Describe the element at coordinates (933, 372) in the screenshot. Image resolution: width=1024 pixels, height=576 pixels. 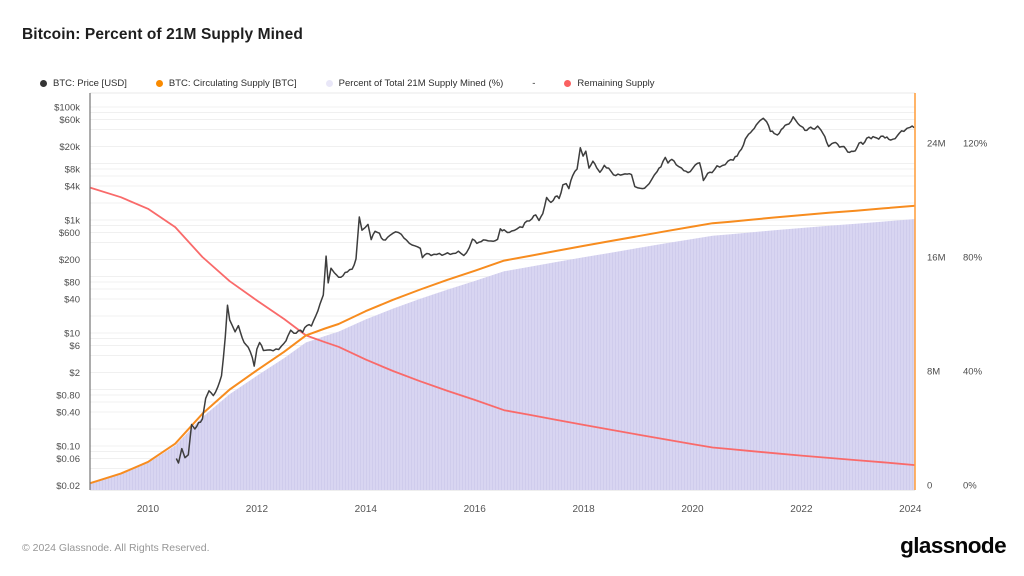
I see `supply-axis-label: 8M` at that location.